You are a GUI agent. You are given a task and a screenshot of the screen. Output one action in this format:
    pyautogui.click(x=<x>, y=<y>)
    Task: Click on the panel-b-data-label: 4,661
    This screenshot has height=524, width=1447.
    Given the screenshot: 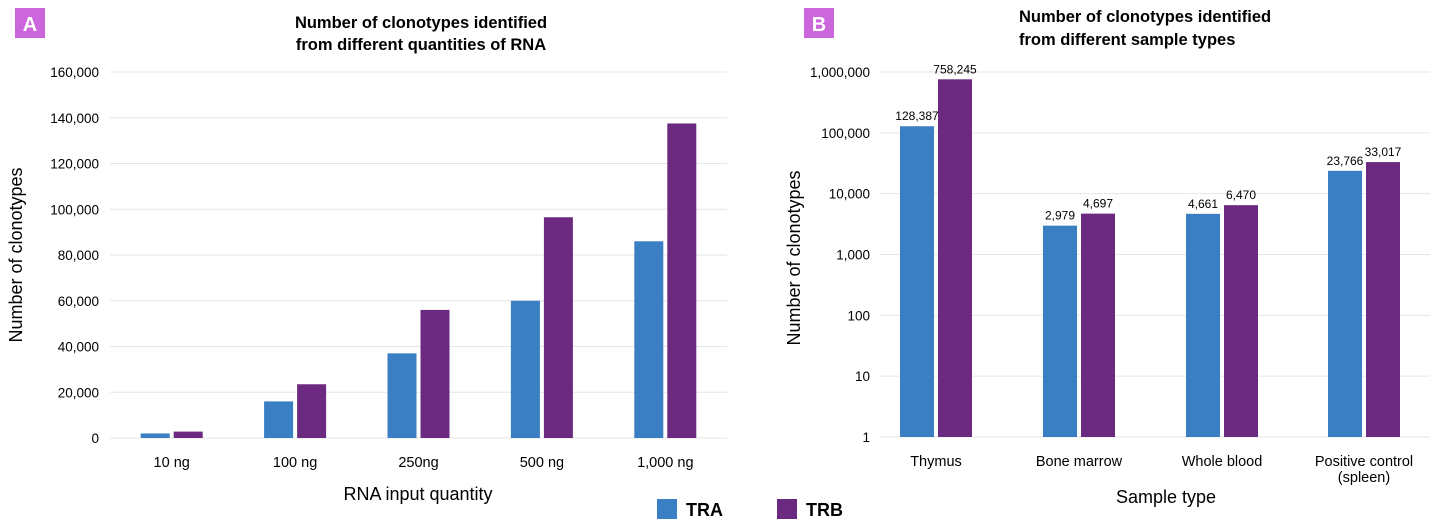 What is the action you would take?
    pyautogui.click(x=1203, y=204)
    